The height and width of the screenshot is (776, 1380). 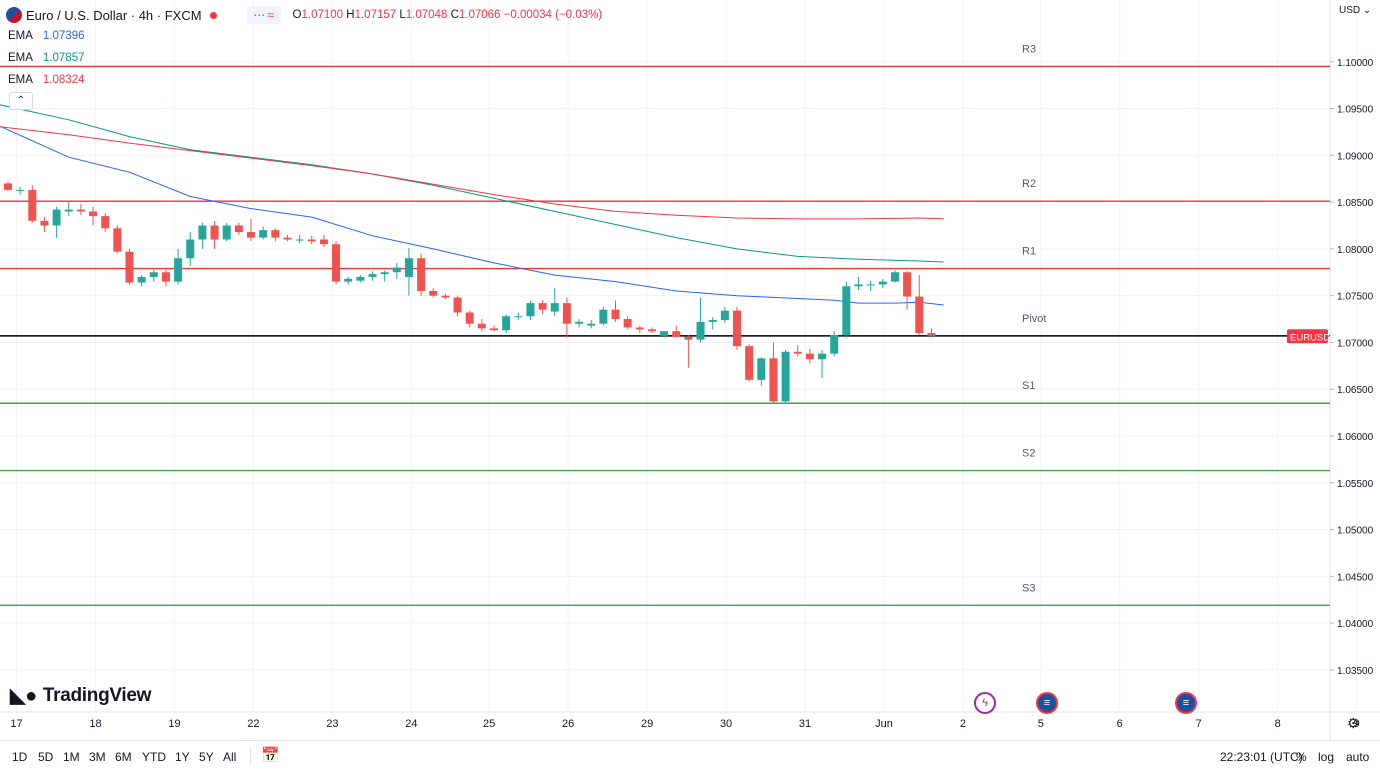 What do you see at coordinates (21, 101) in the screenshot?
I see `collapse-legend-button: ⌃` at bounding box center [21, 101].